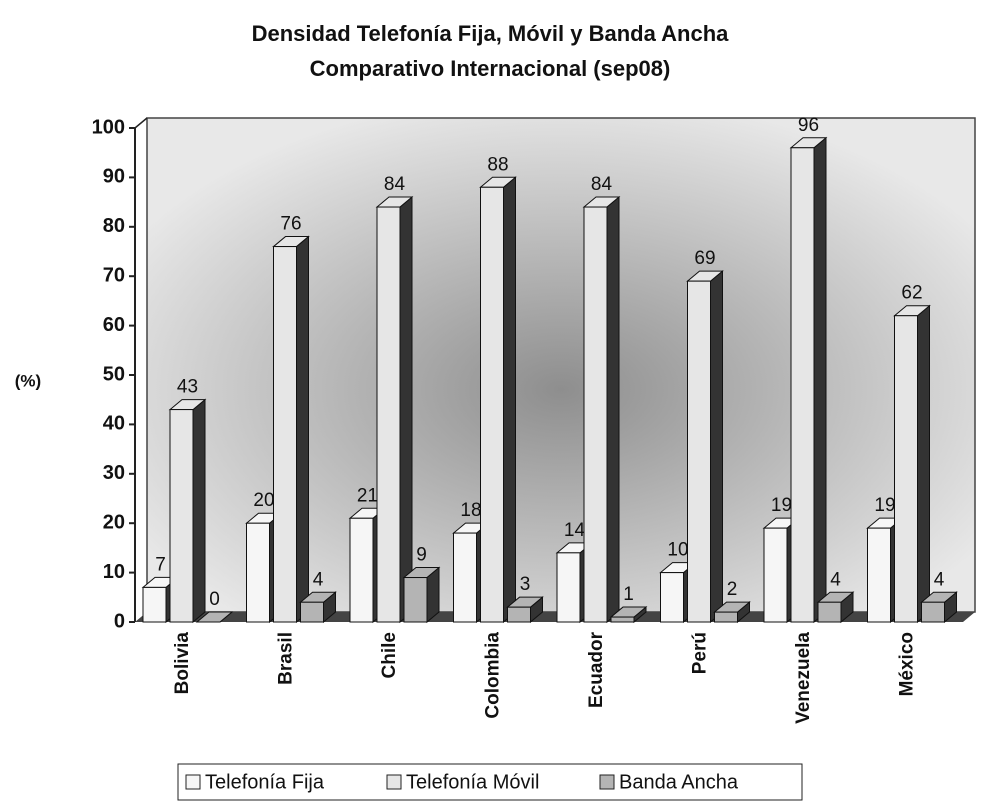  Describe the element at coordinates (286, 658) in the screenshot. I see `x-tick-label: Brasil` at that location.